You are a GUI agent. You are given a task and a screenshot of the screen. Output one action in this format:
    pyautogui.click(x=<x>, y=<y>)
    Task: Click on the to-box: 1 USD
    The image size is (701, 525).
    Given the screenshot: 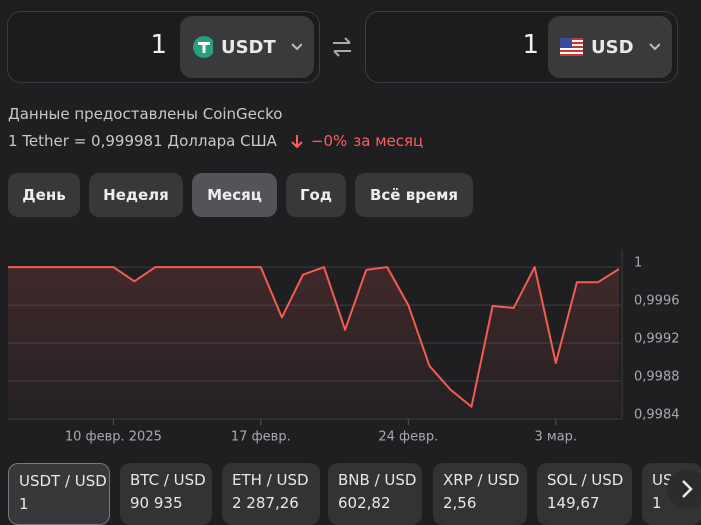 What is the action you would take?
    pyautogui.click(x=521, y=47)
    